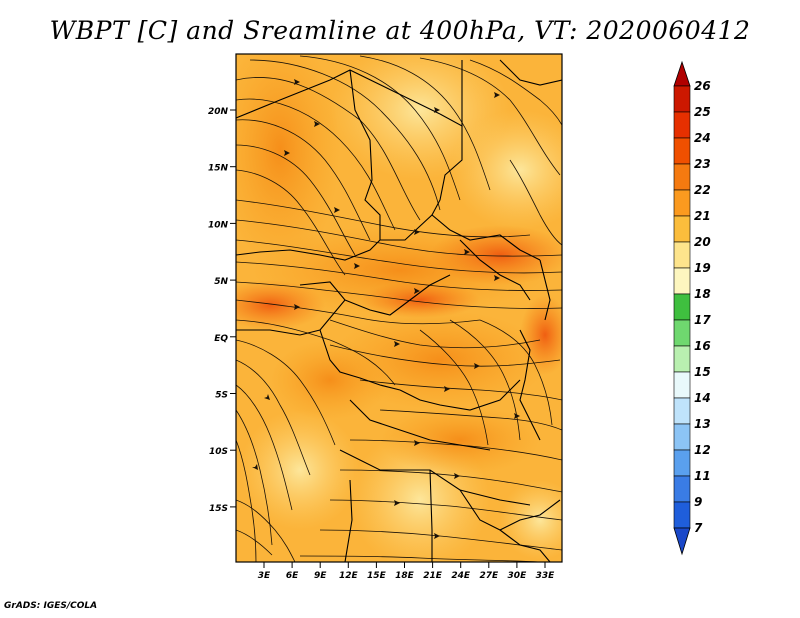 The width and height of the screenshot is (800, 618). I want to click on colorbar-bottom-cap, so click(682, 541).